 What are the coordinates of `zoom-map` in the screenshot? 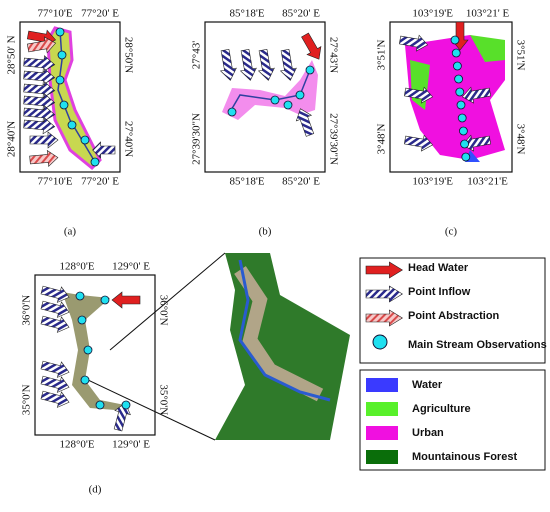 It's located at (282, 346).